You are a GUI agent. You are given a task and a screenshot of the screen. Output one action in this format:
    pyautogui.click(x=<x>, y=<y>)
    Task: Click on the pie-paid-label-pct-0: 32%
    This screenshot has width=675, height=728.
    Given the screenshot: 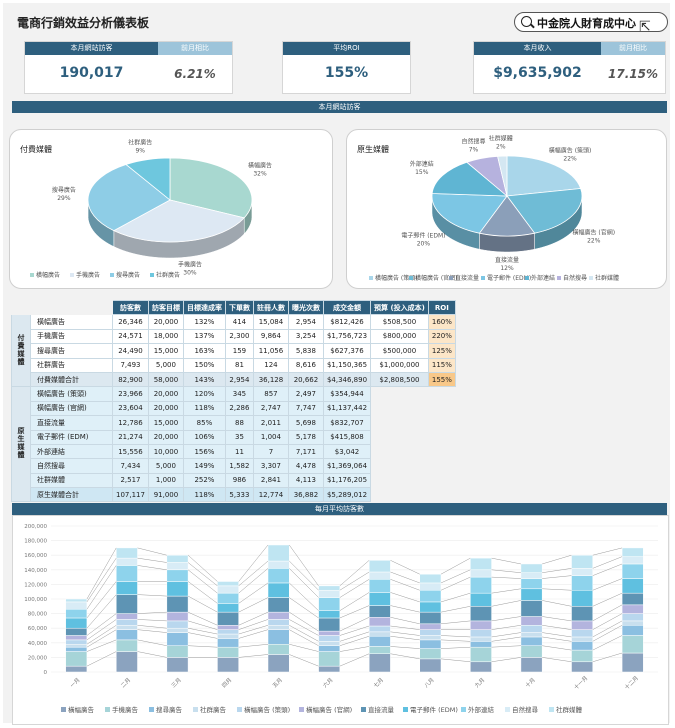 What is the action you would take?
    pyautogui.click(x=260, y=174)
    